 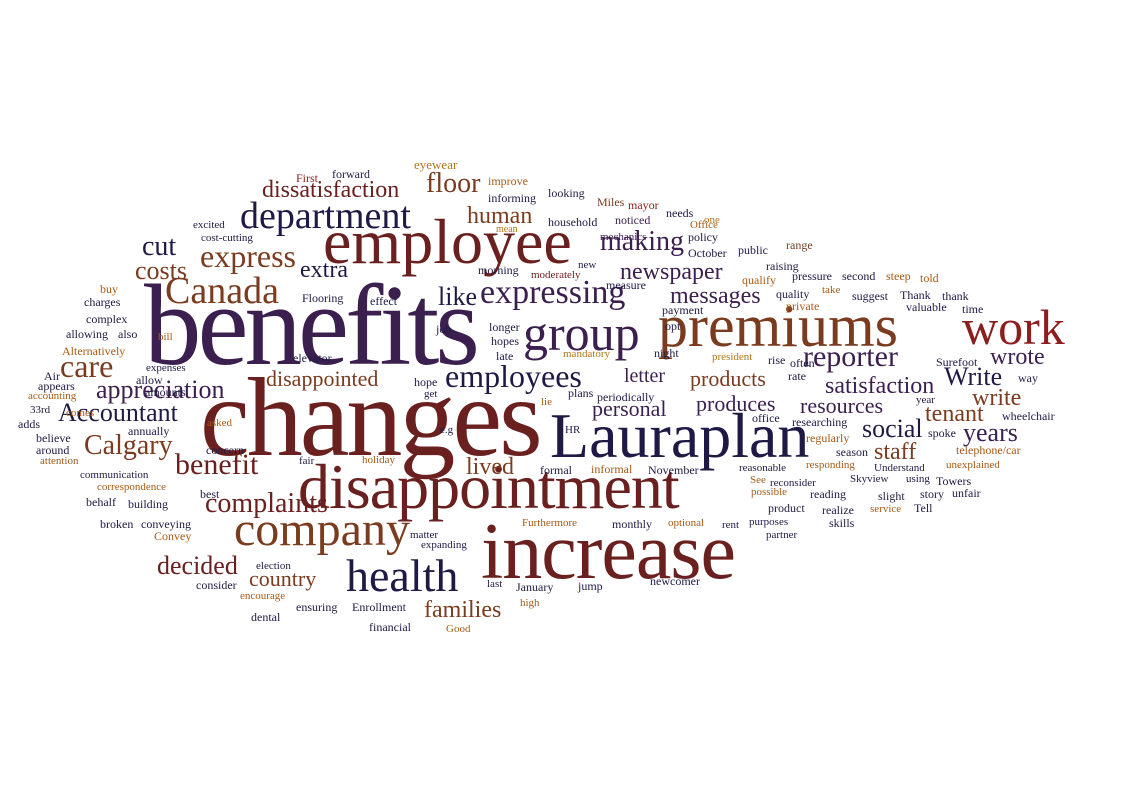 What do you see at coordinates (759, 280) in the screenshot?
I see `word-qualify: qualify` at bounding box center [759, 280].